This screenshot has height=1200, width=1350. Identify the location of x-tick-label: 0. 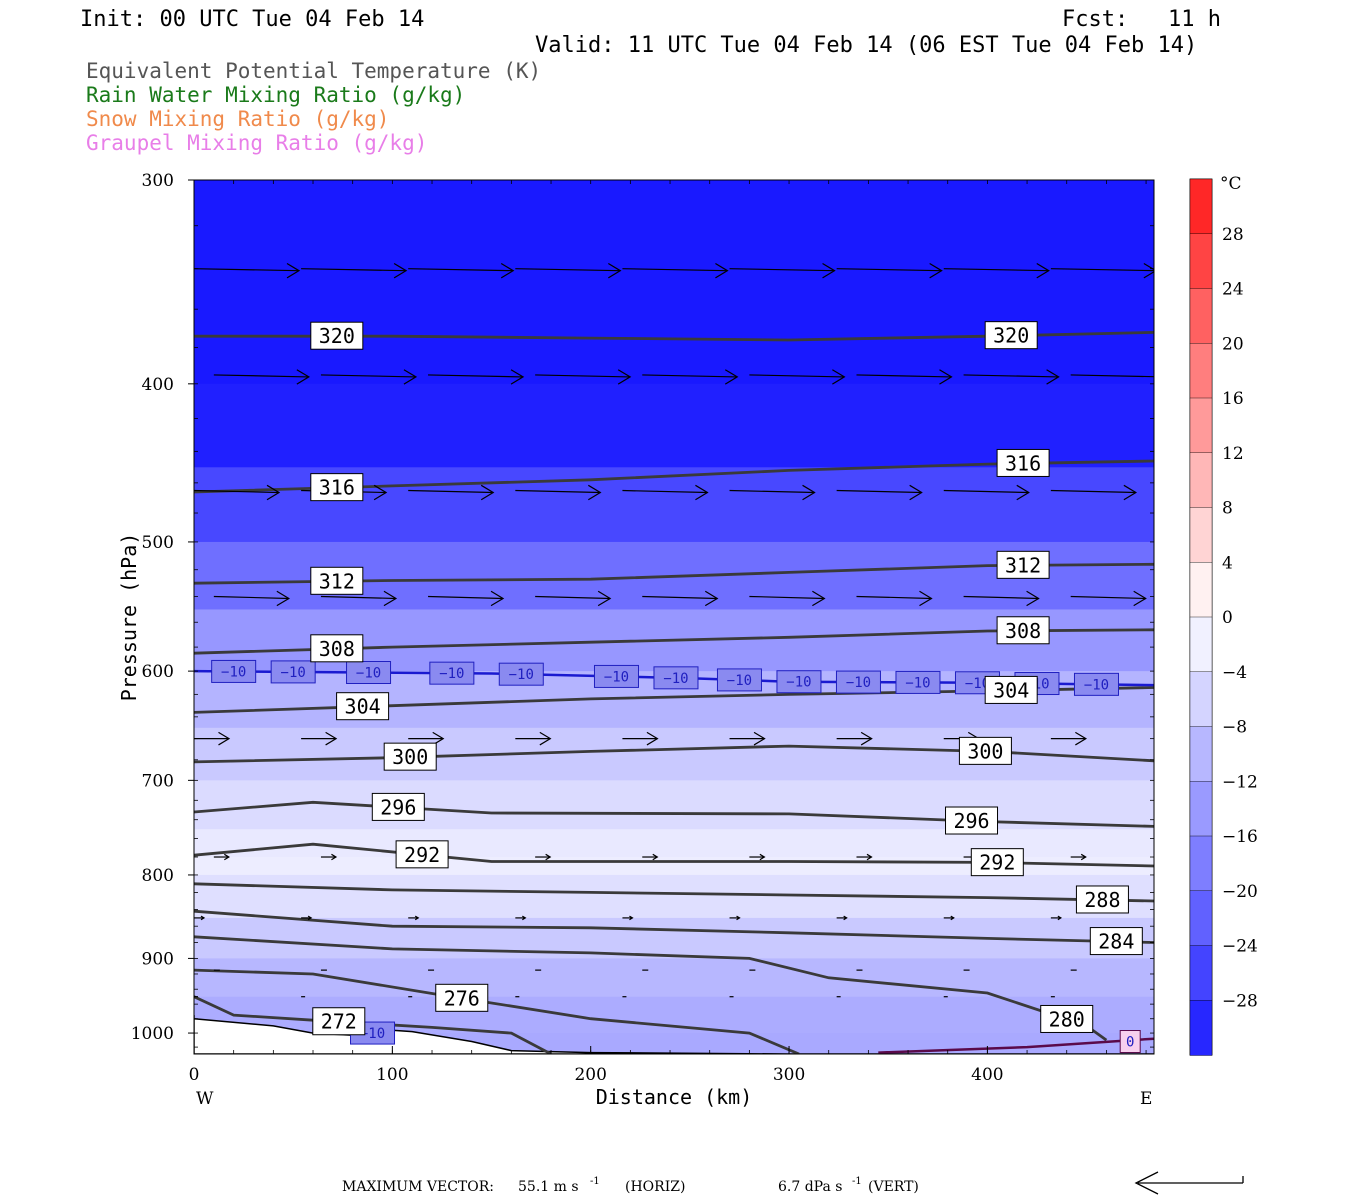
(194, 1075).